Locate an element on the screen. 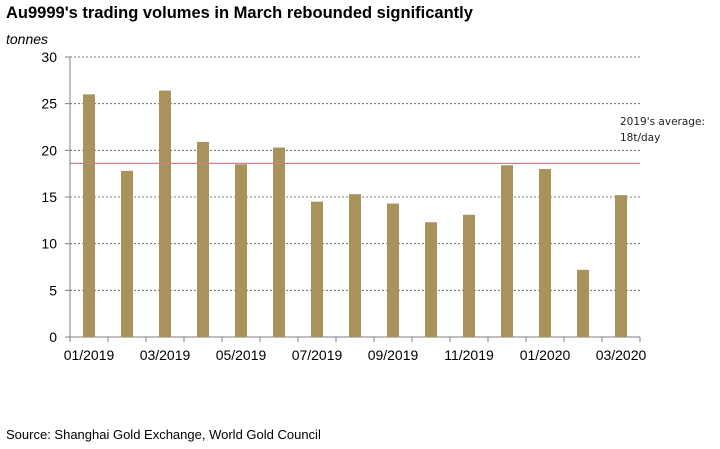 This screenshot has height=449, width=720. x-tick-label: 03/2020 is located at coordinates (621, 355).